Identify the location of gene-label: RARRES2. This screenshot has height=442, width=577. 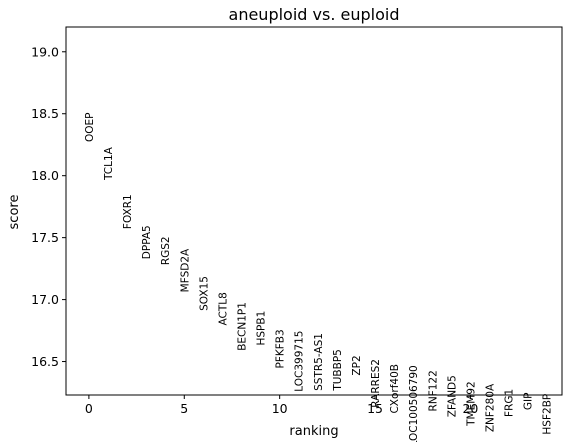
(376, 383).